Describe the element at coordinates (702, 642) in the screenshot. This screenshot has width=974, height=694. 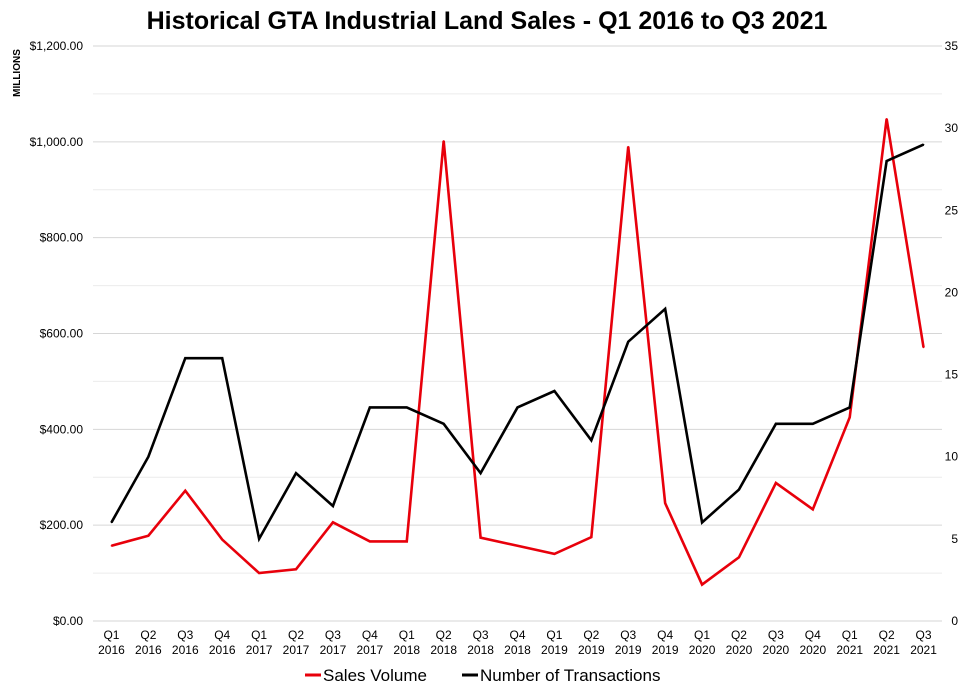
I see `x-axis-tick-label: Q1 2020` at that location.